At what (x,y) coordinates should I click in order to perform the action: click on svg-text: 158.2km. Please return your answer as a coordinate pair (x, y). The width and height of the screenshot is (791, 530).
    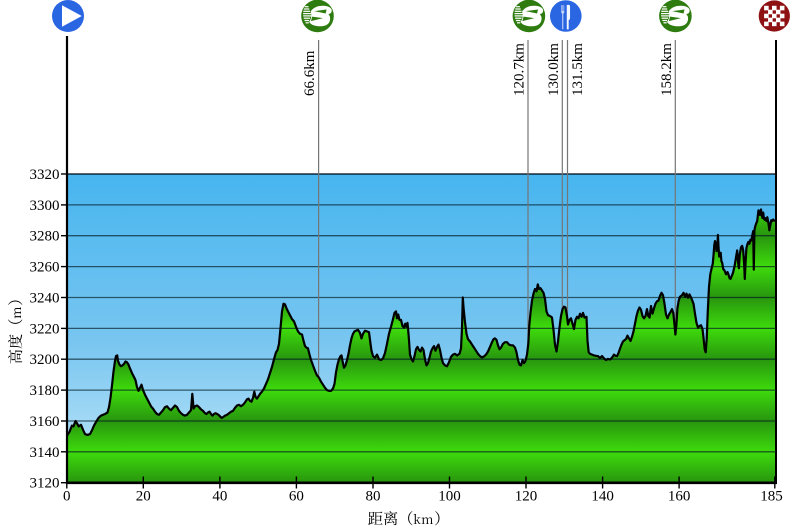
    Looking at the image, I should click on (667, 69).